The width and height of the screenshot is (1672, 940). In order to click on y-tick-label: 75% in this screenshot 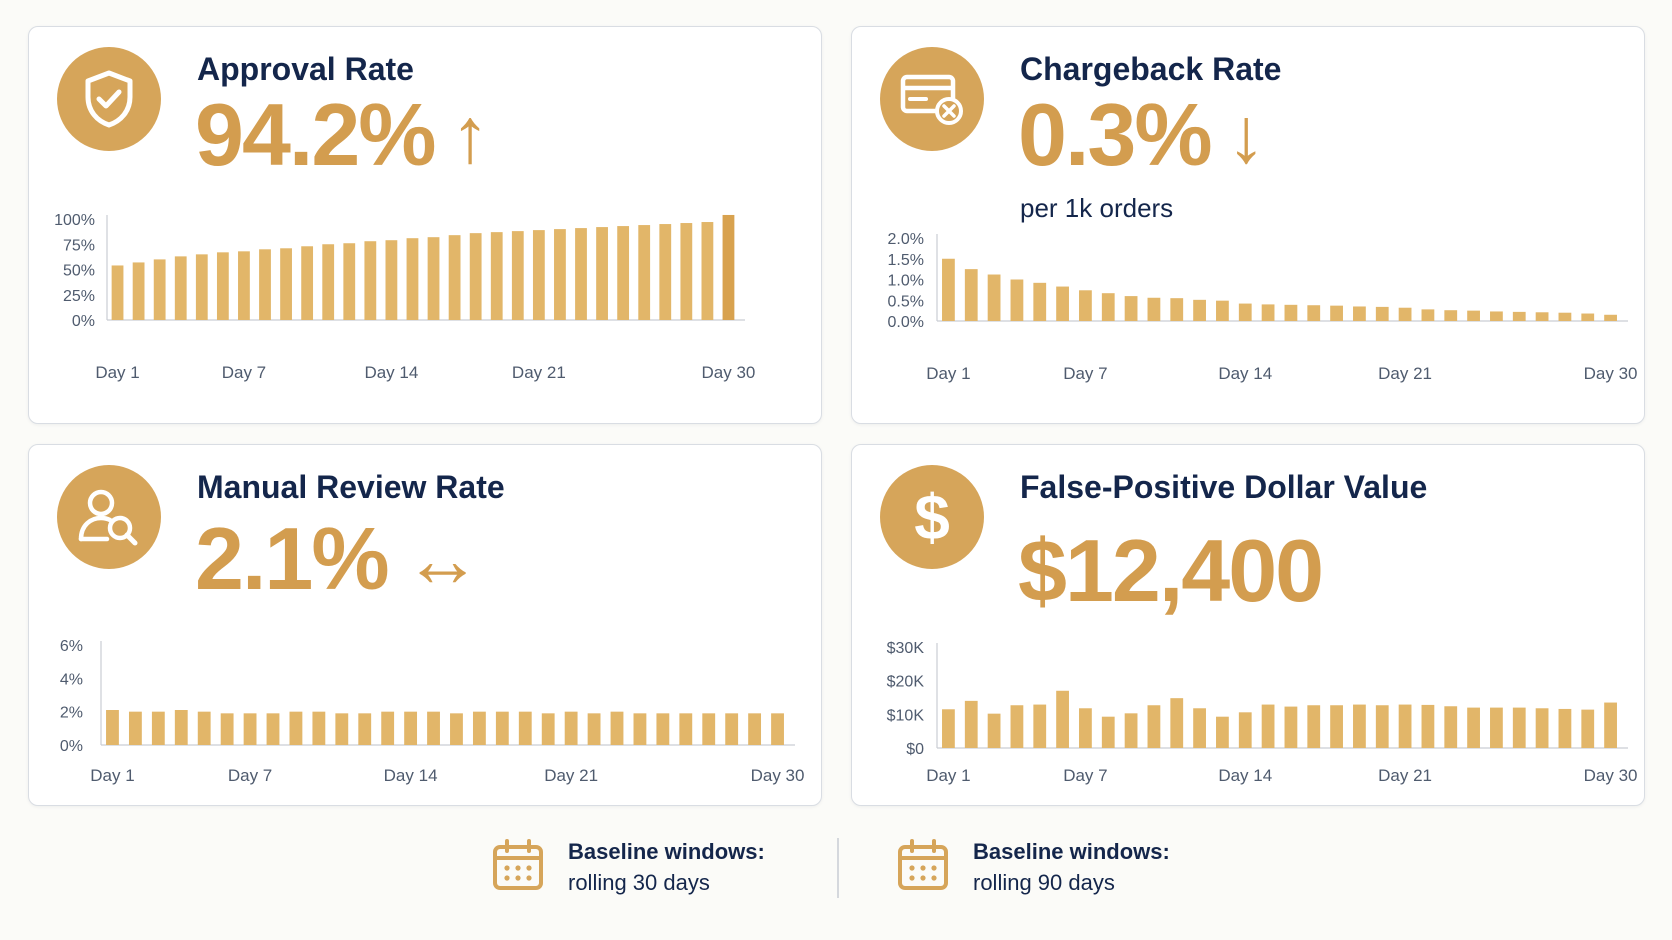, I will do `click(79, 245)`.